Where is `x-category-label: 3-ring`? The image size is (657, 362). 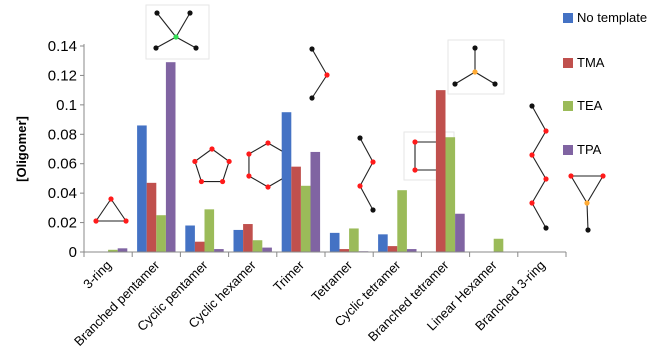 x-category-label: 3-ring is located at coordinates (97, 275).